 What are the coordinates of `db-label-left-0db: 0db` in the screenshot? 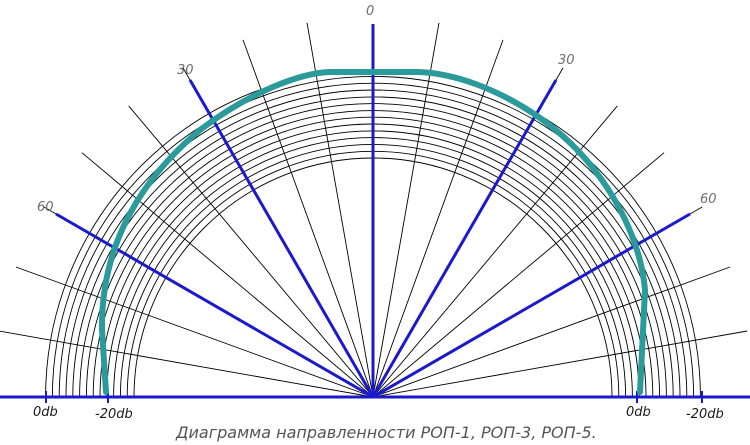 It's located at (45, 412).